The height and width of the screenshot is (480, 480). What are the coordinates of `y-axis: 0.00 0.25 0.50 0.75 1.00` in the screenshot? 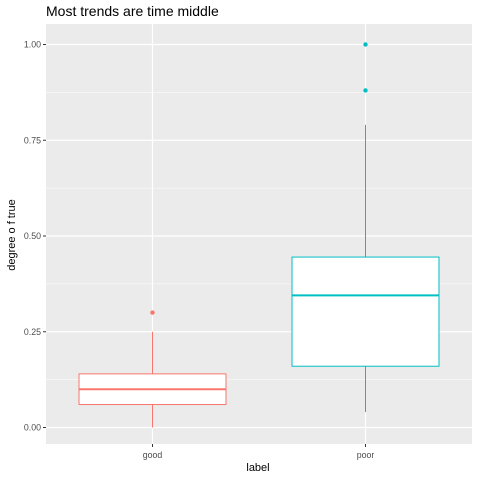 It's located at (35, 236).